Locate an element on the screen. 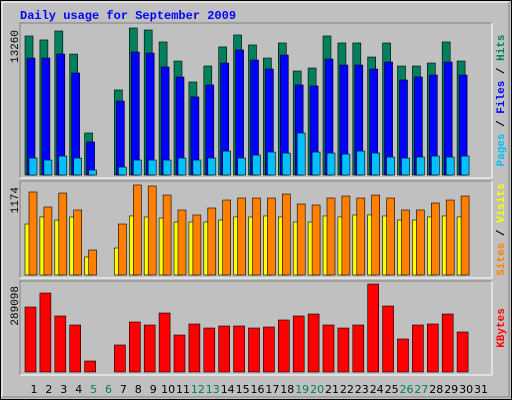 This screenshot has width=512, height=400. x-tick-label: 15 is located at coordinates (243, 389).